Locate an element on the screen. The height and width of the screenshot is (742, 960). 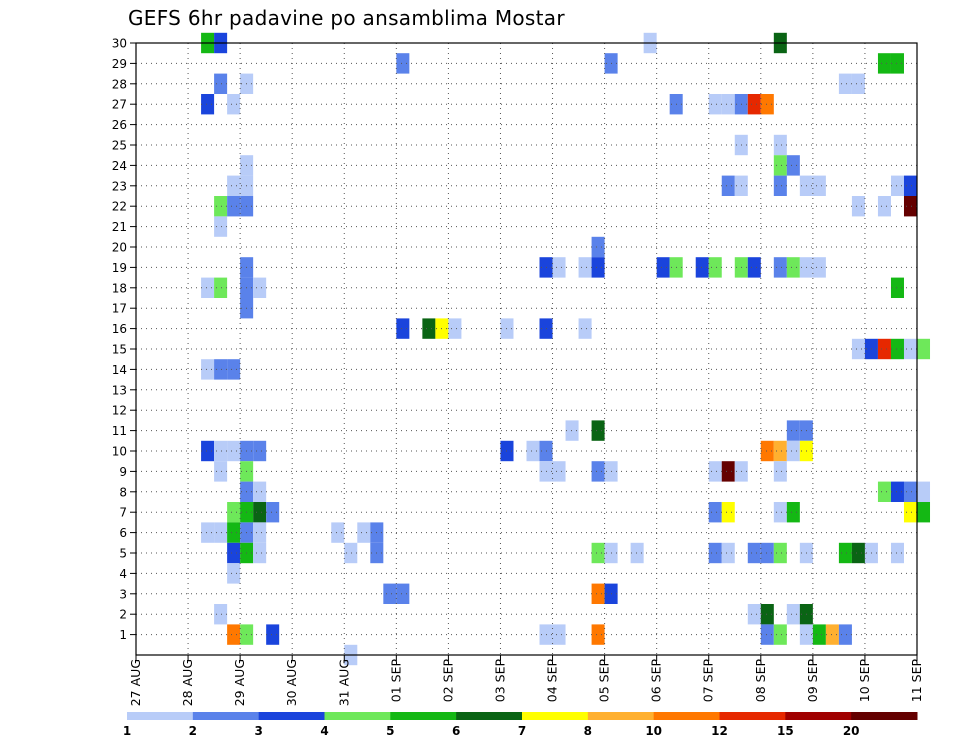
y-tick-label: 6 is located at coordinates (123, 533).